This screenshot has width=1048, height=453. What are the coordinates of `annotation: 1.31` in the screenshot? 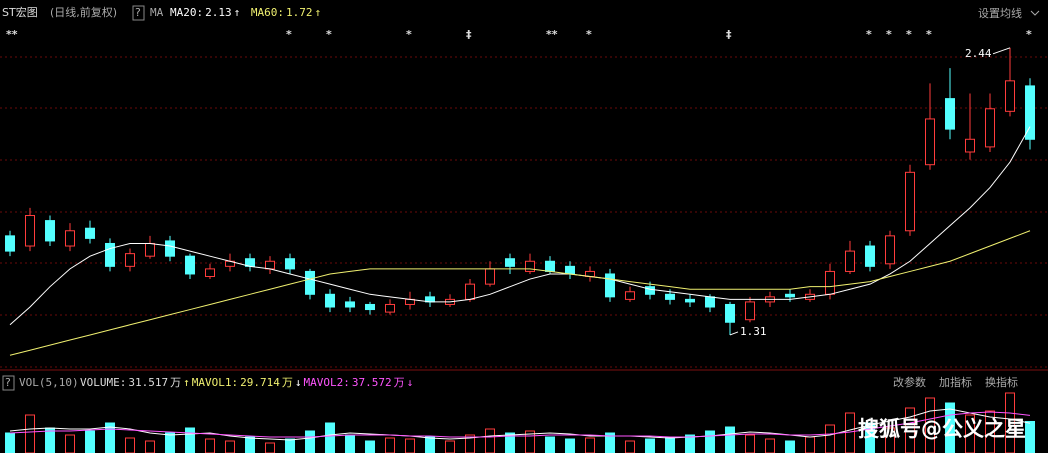 It's located at (753, 331).